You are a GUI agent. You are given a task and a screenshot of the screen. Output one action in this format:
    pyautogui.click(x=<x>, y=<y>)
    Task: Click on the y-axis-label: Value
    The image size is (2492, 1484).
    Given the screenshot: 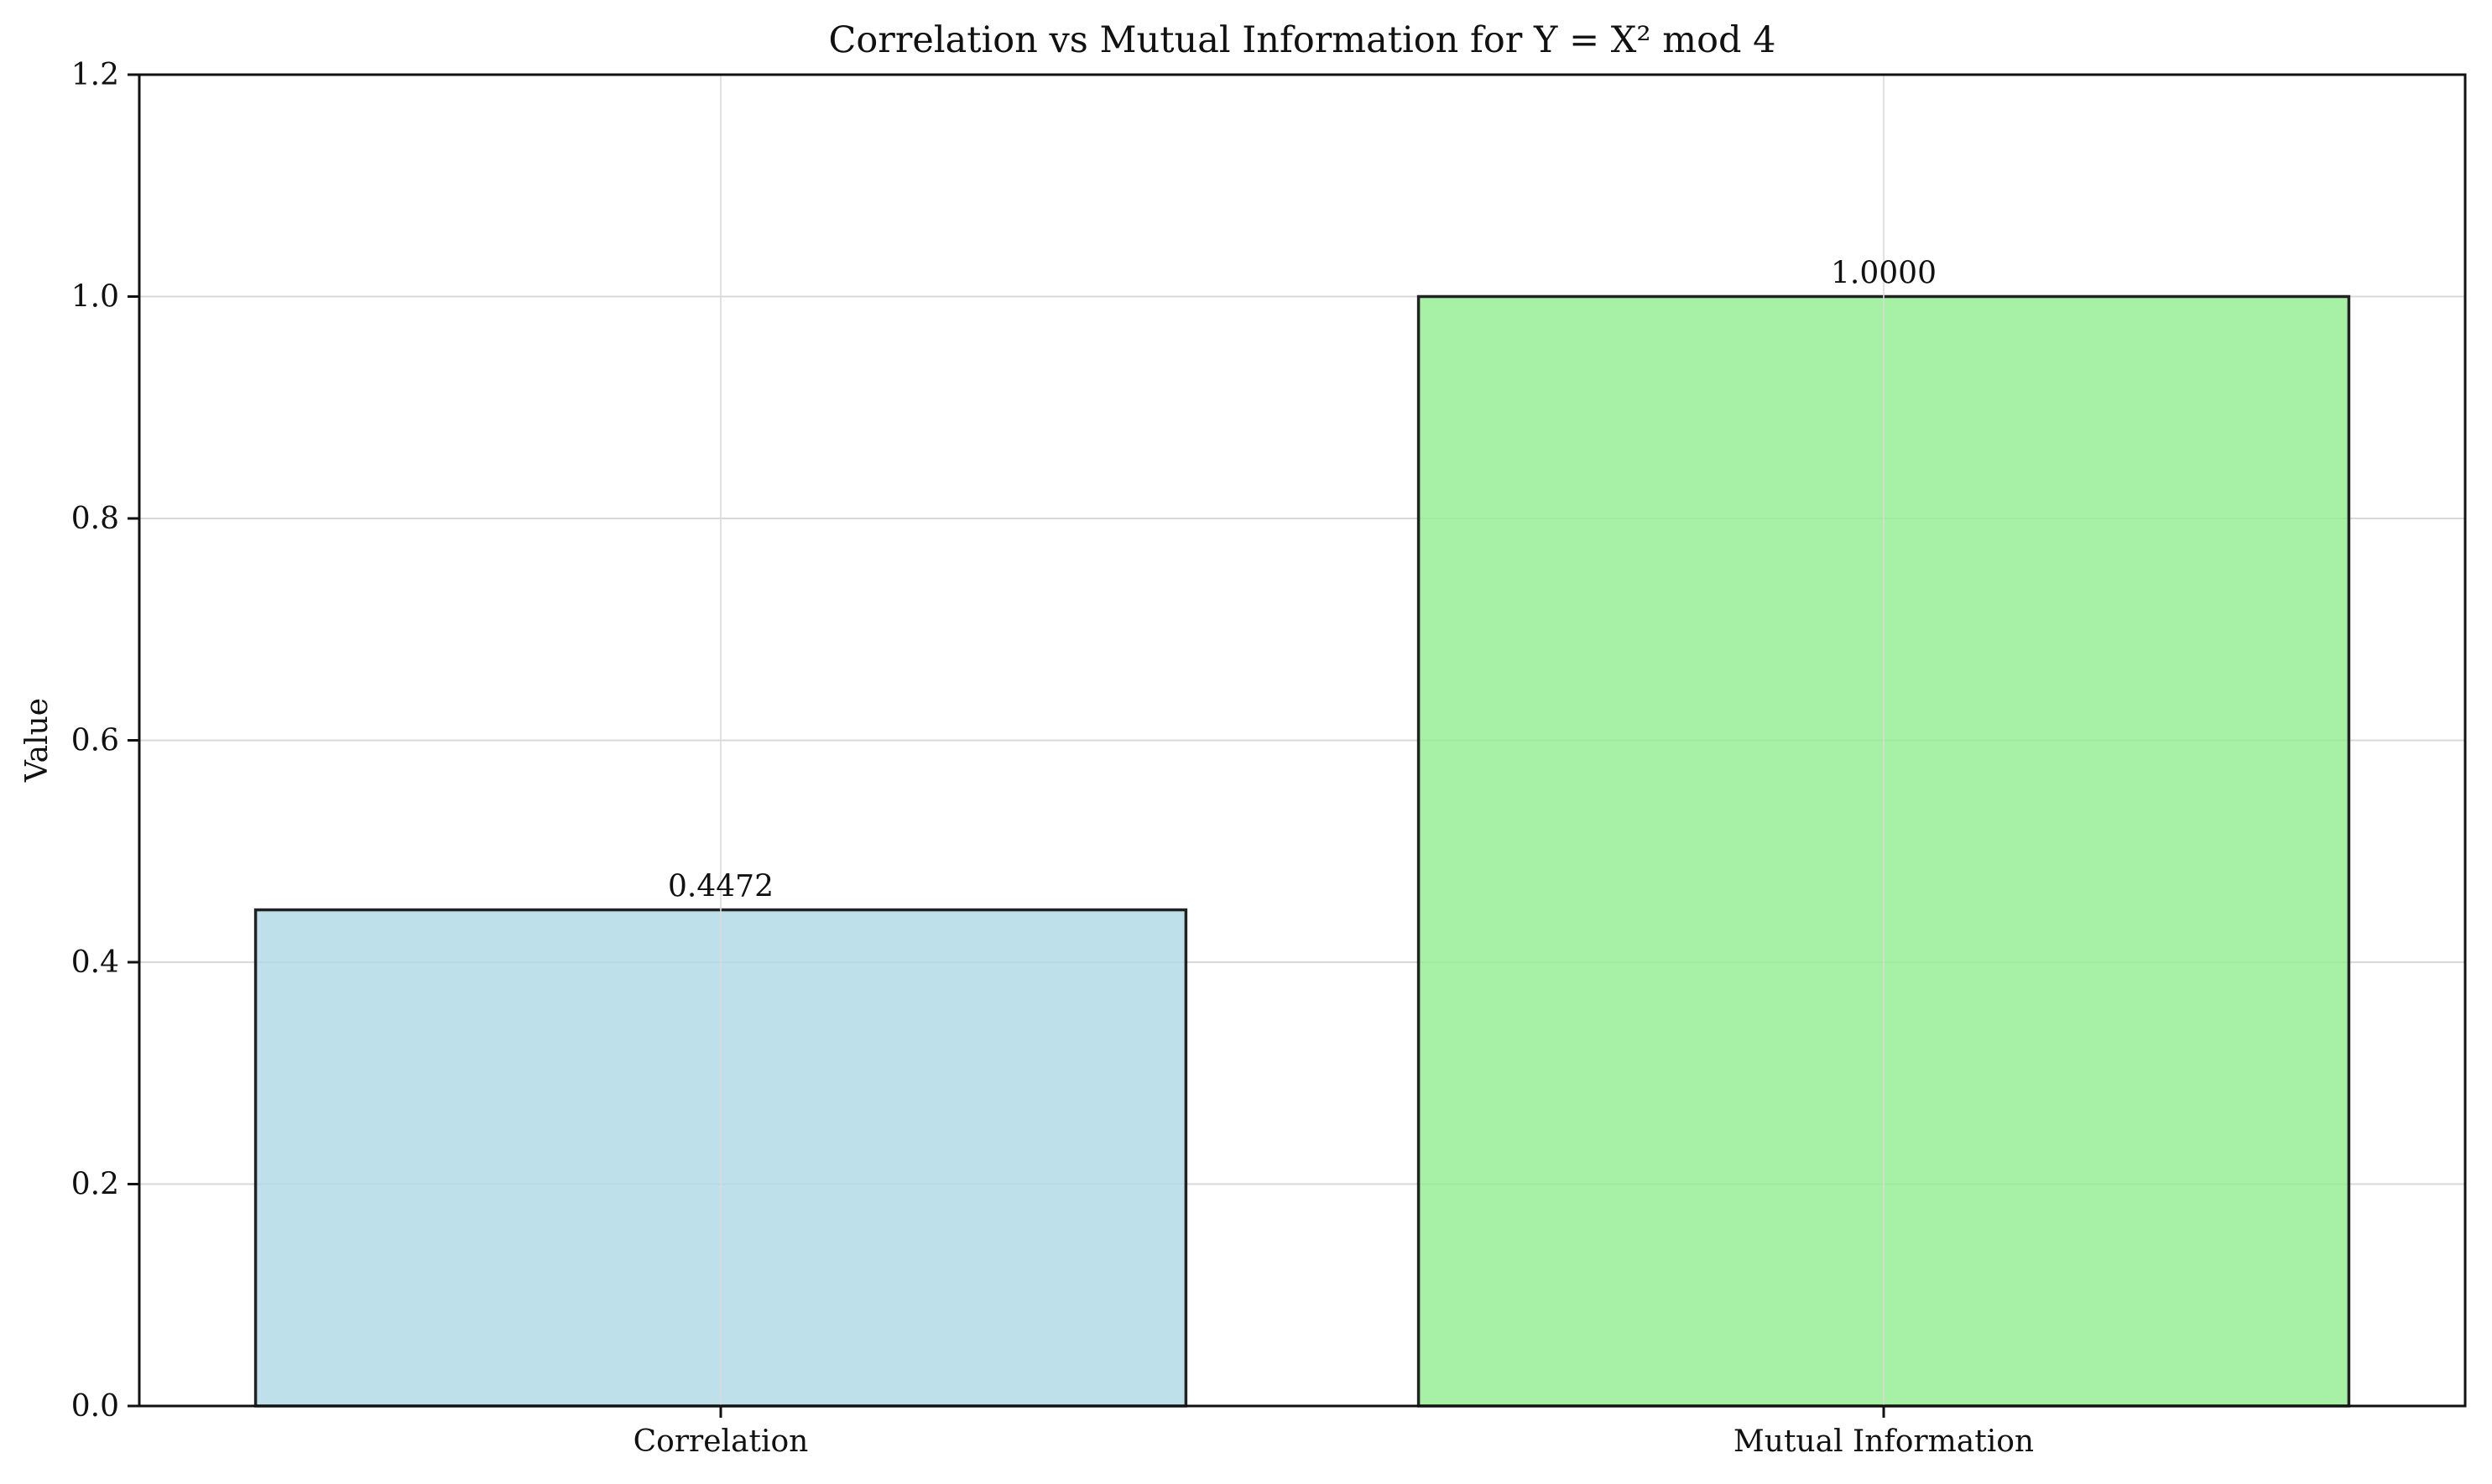 What is the action you would take?
    pyautogui.click(x=38, y=740)
    